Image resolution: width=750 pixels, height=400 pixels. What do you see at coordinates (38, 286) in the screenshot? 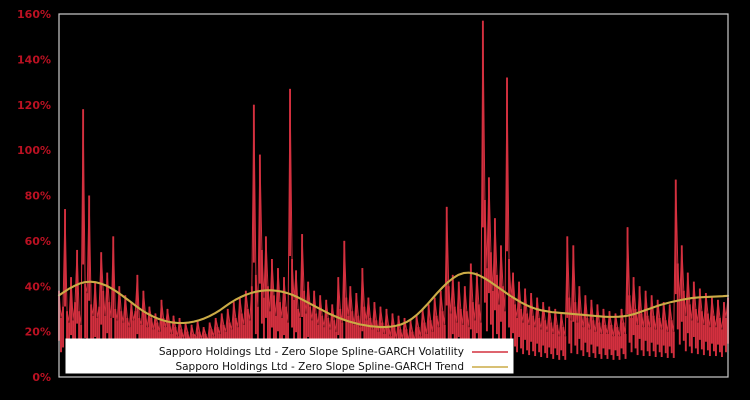
I see `y-tick-label: 40%` at bounding box center [38, 286].